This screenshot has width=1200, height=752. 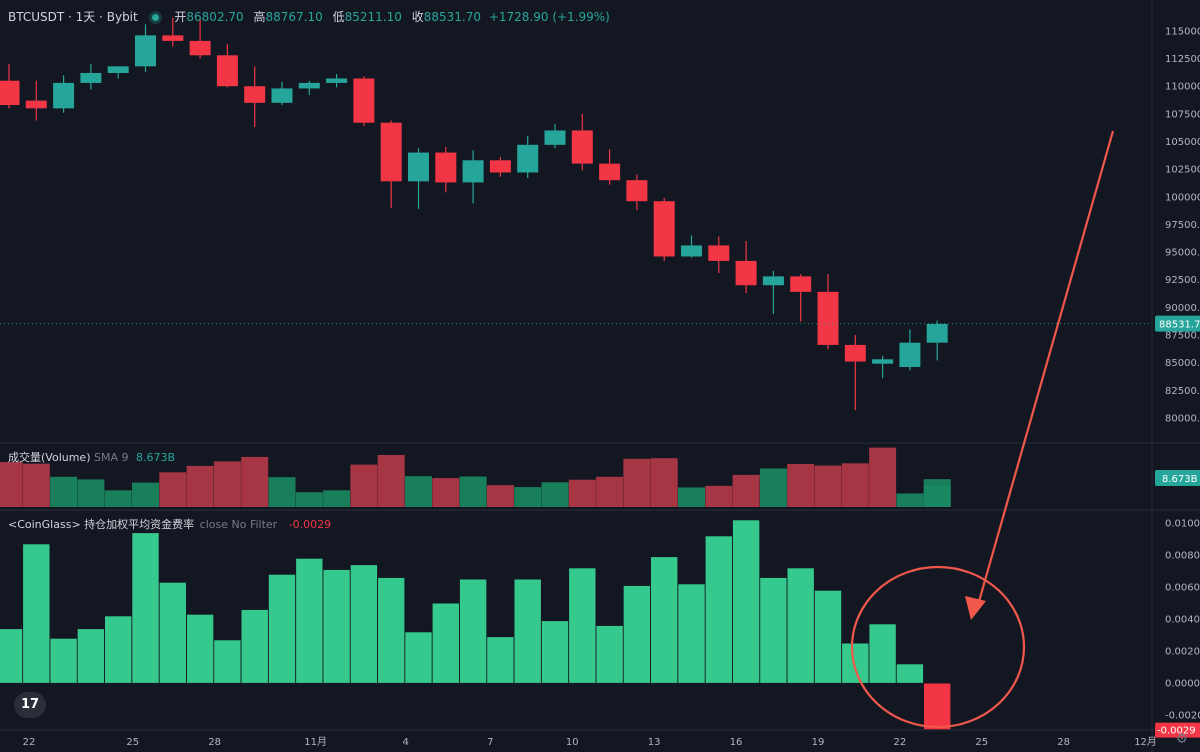 I want to click on annotation-arrow, so click(x=1045, y=368).